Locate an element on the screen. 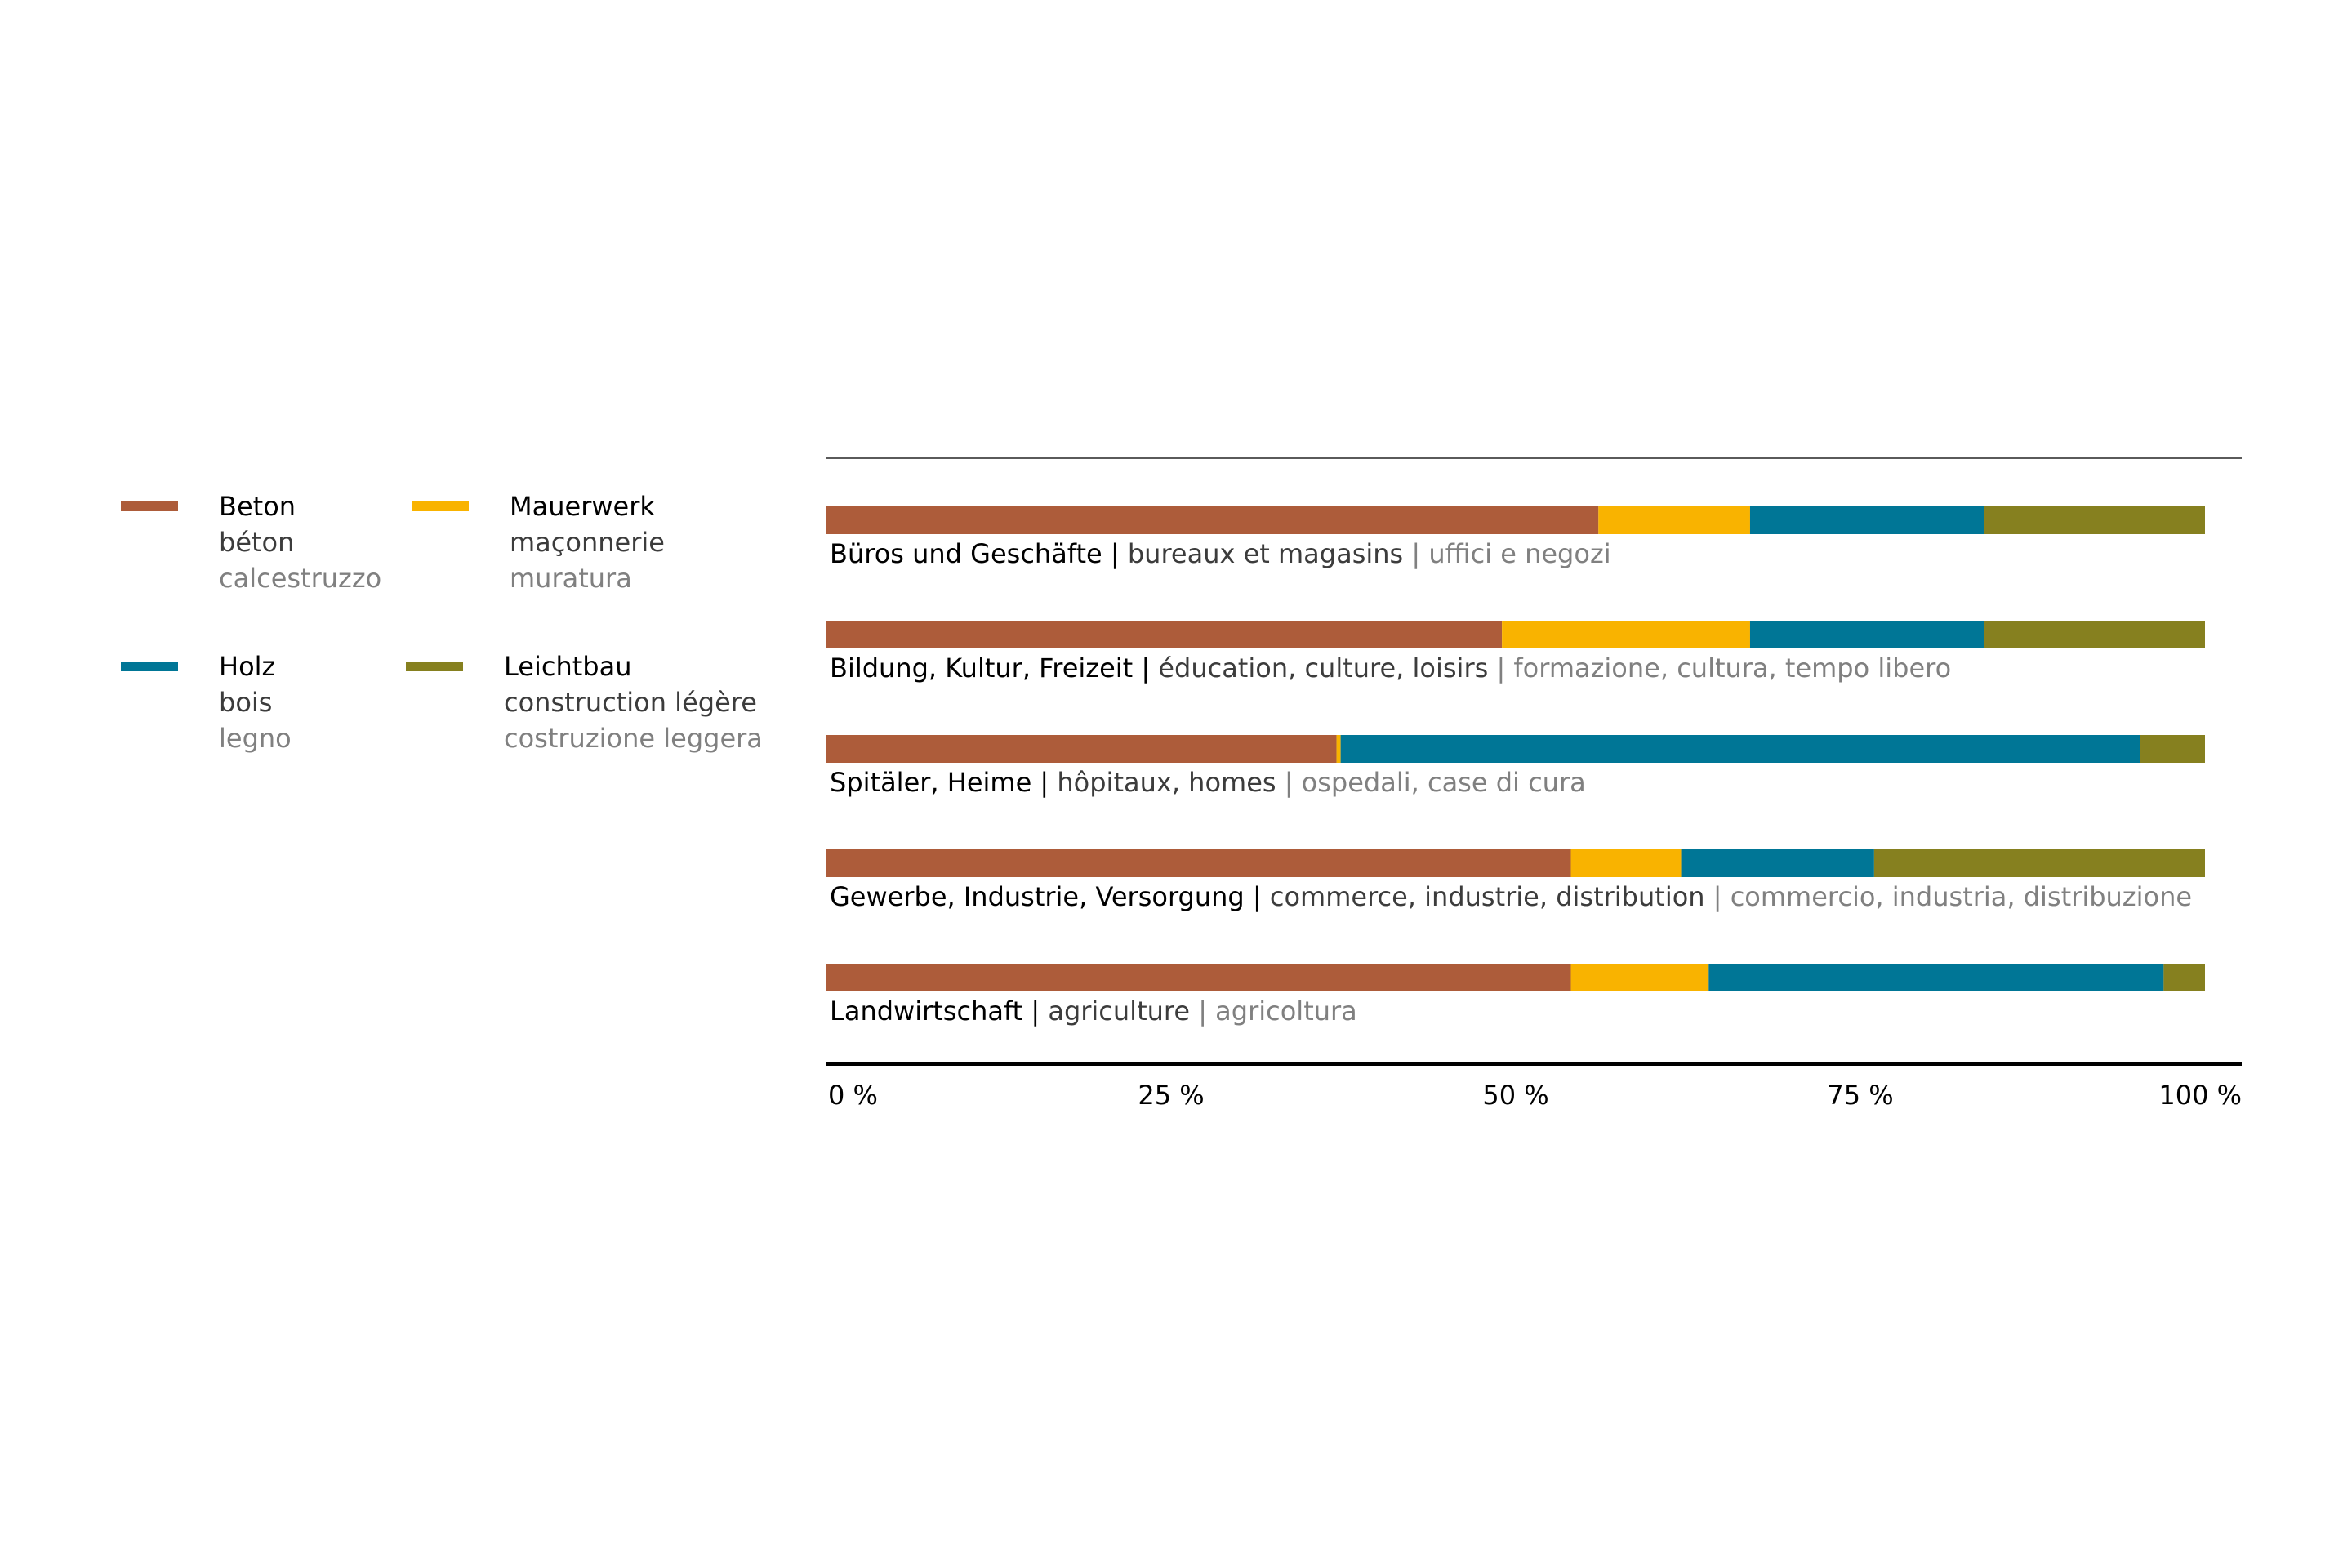  legend-label-de: Beton is located at coordinates (257, 507).